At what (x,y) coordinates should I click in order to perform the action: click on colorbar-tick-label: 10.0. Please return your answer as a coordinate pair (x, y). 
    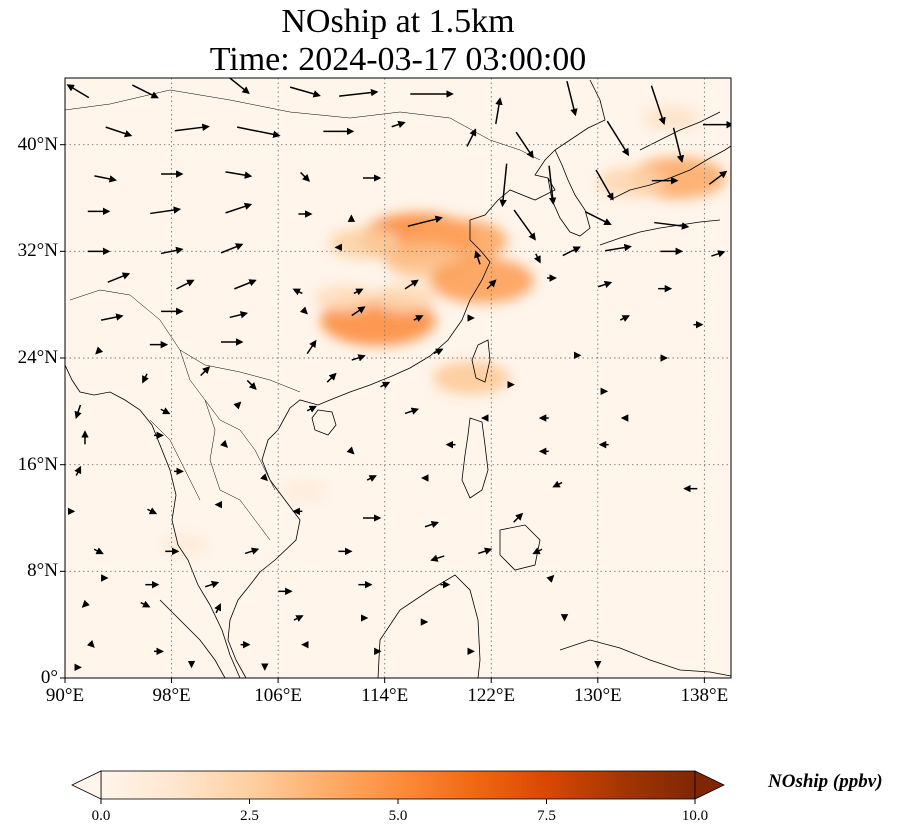
    Looking at the image, I should click on (695, 816).